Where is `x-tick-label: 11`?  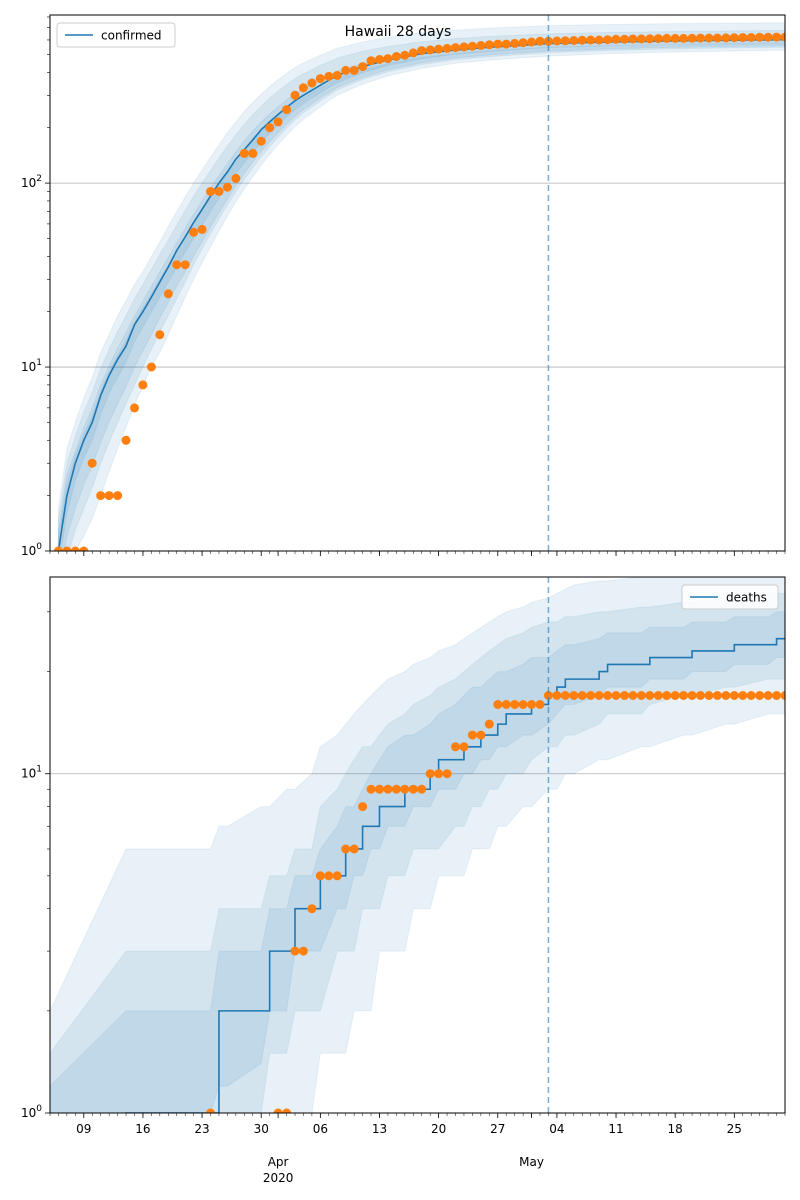 x-tick-label: 11 is located at coordinates (615, 1129).